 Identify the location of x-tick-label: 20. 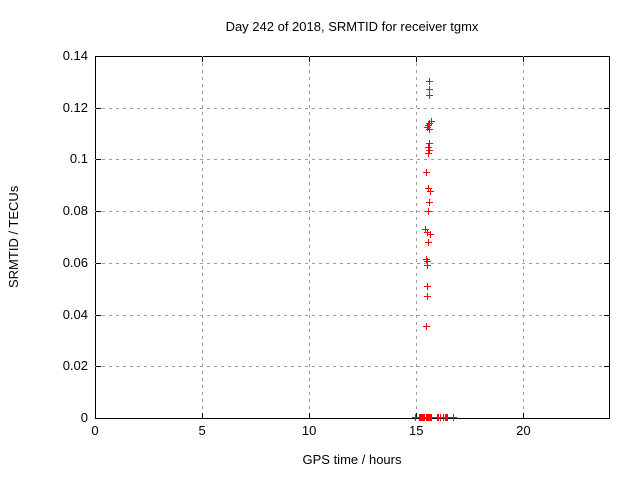
(523, 430).